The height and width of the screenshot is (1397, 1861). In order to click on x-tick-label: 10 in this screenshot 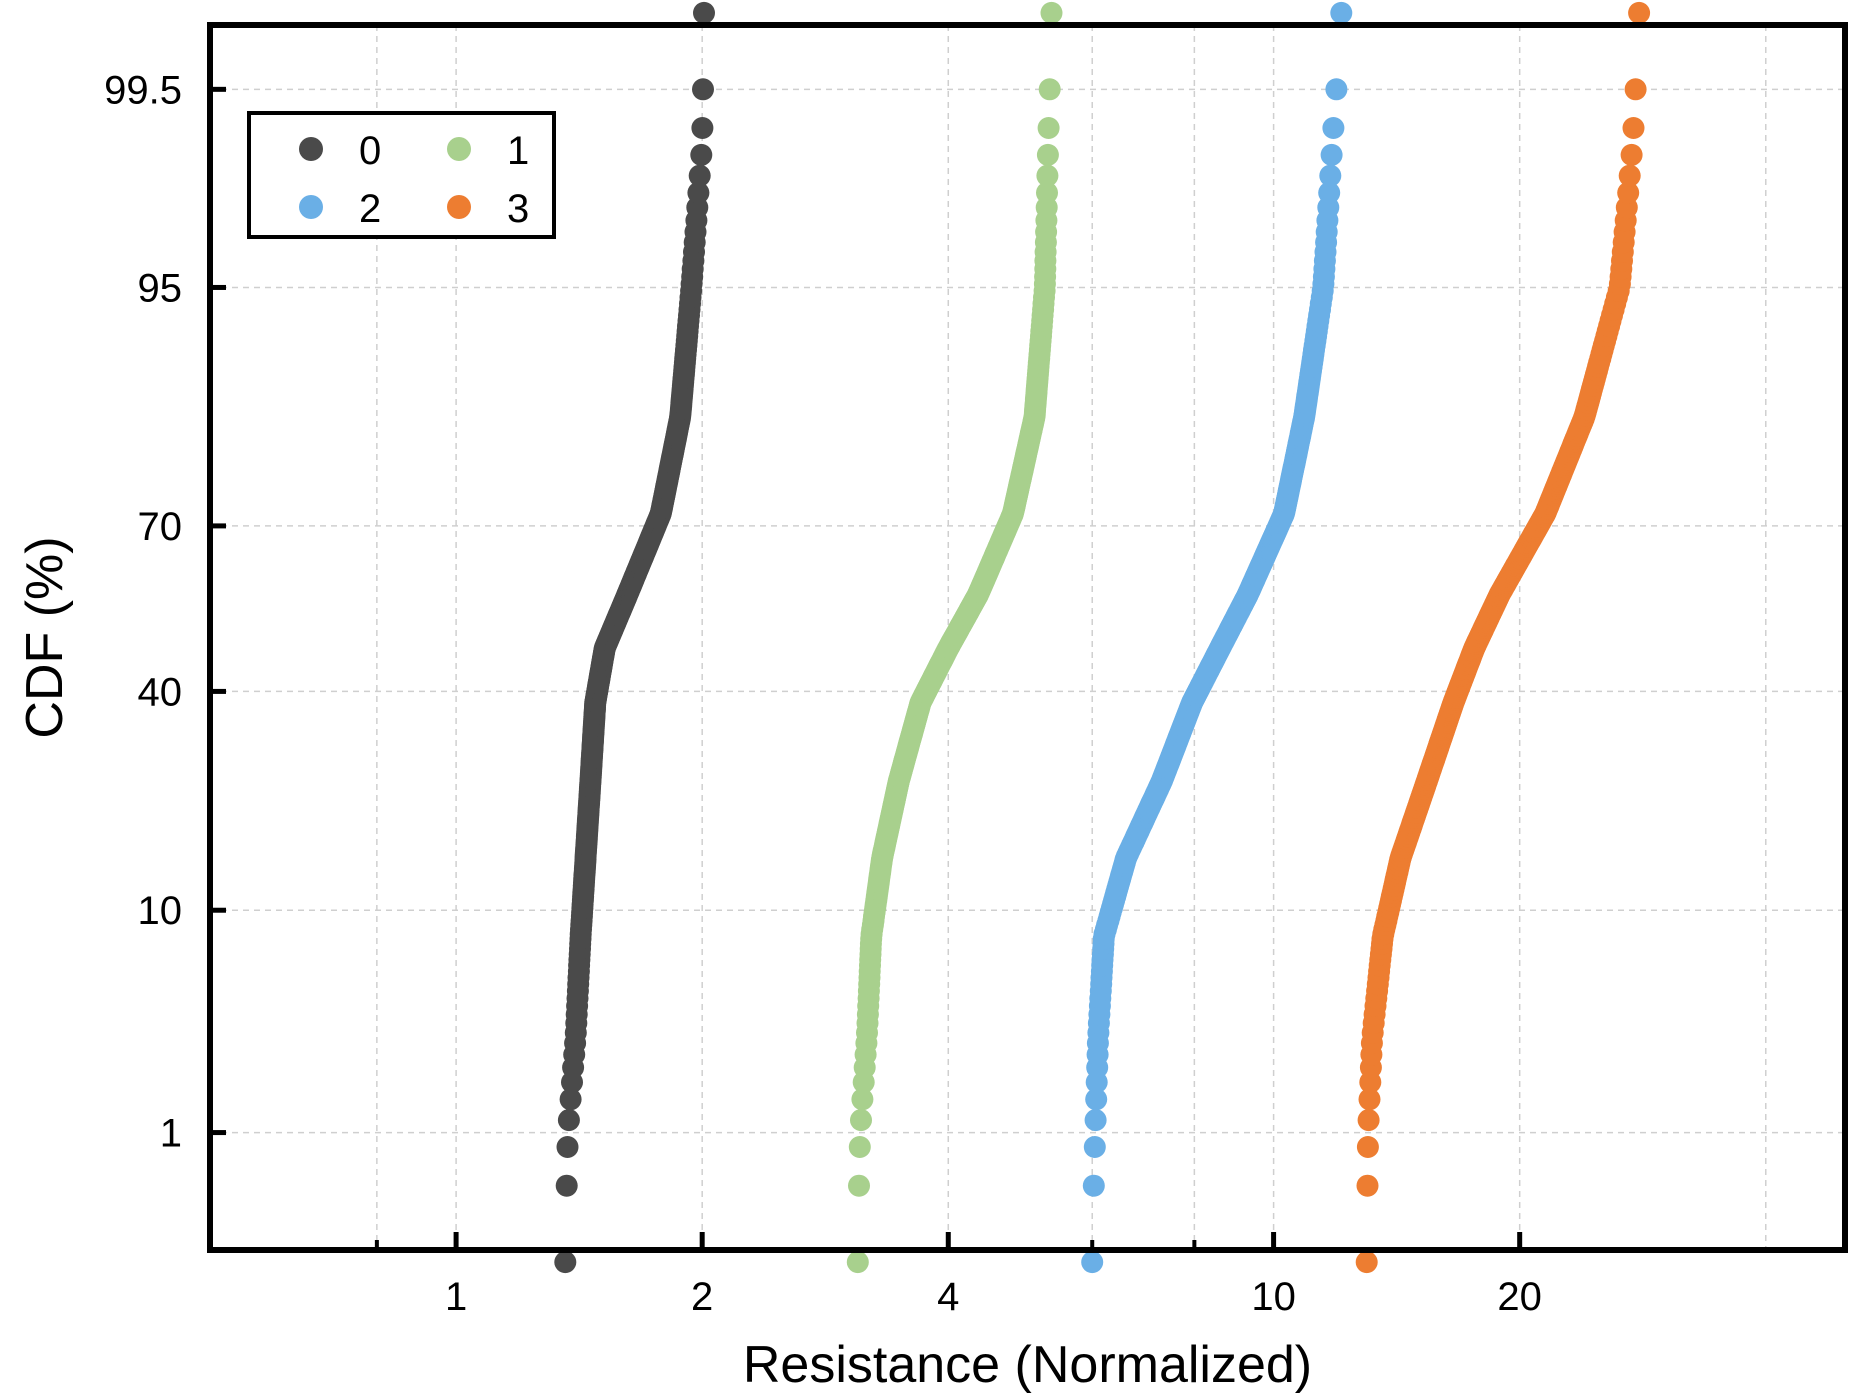, I will do `click(1273, 1297)`.